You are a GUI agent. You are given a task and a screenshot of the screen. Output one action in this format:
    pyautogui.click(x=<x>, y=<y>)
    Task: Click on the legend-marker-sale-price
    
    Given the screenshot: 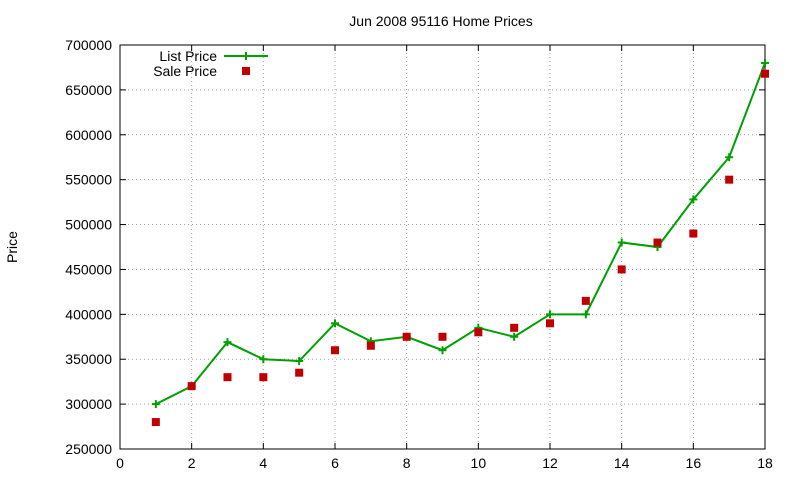 What is the action you would take?
    pyautogui.click(x=246, y=71)
    